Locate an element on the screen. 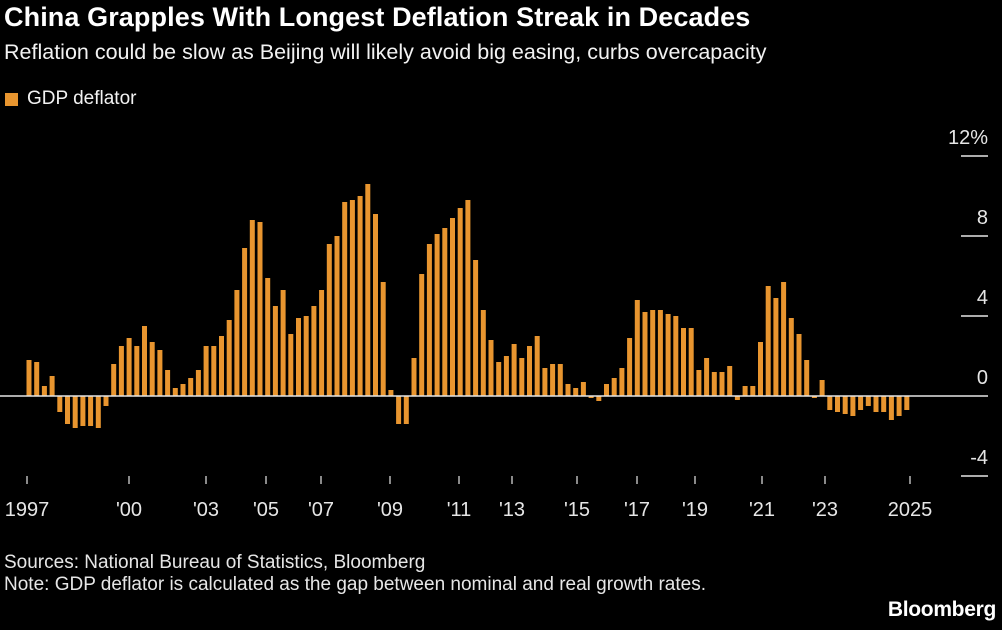 The image size is (1002, 630). legend-label: GDP deflator is located at coordinates (82, 98).